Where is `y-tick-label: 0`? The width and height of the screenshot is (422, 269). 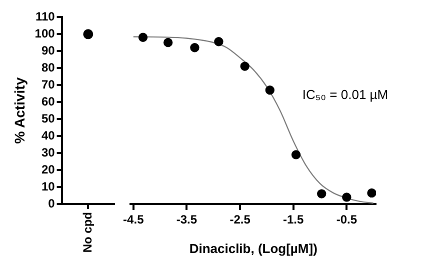
y-tick-label: 0 is located at coordinates (52, 203).